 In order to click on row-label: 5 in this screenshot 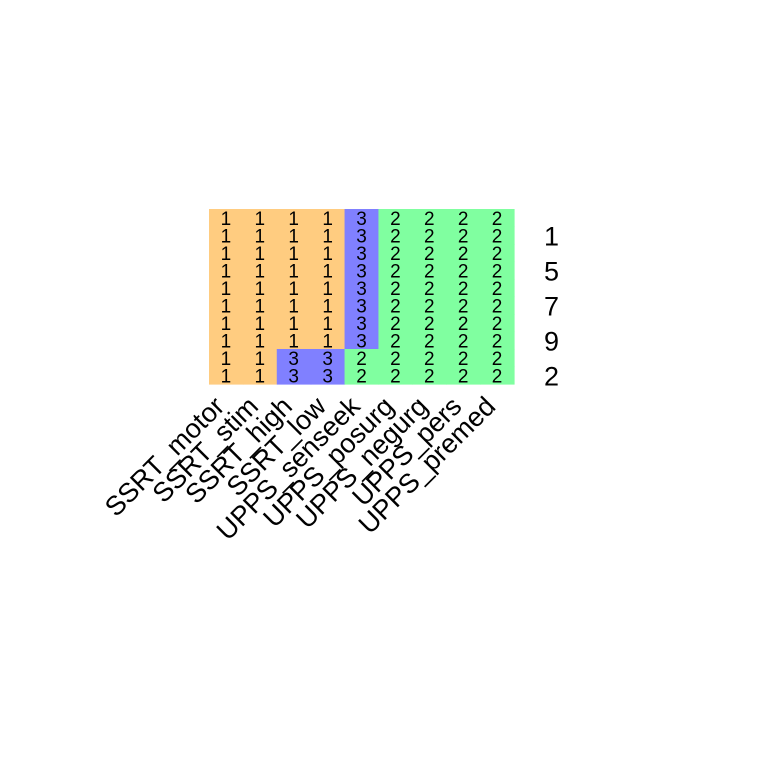, I will do `click(551, 271)`.